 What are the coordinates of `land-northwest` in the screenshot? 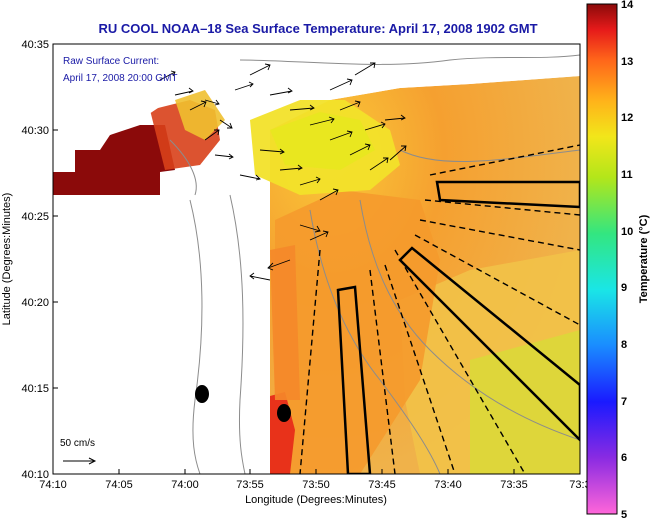 It's located at (141, 97).